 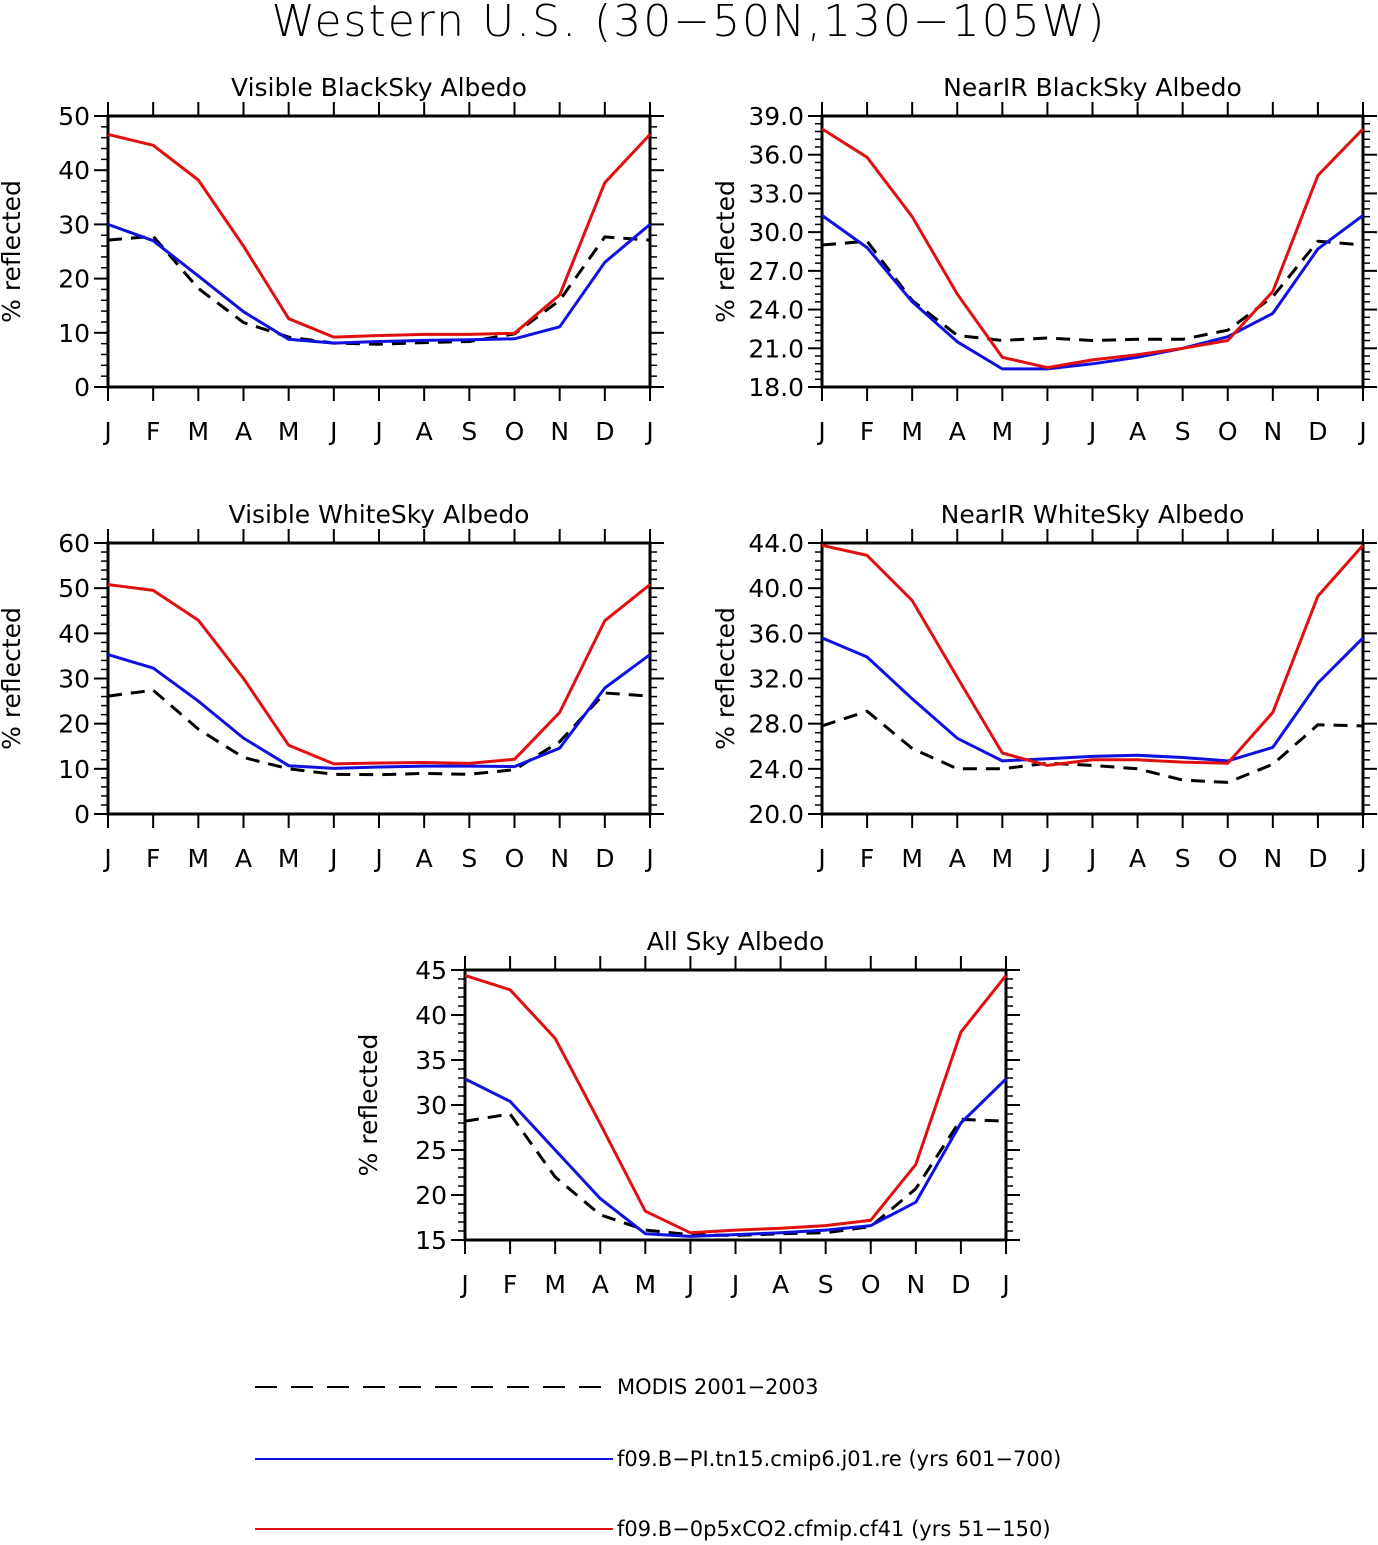 I want to click on y-tick-label: 20, so click(x=431, y=1195).